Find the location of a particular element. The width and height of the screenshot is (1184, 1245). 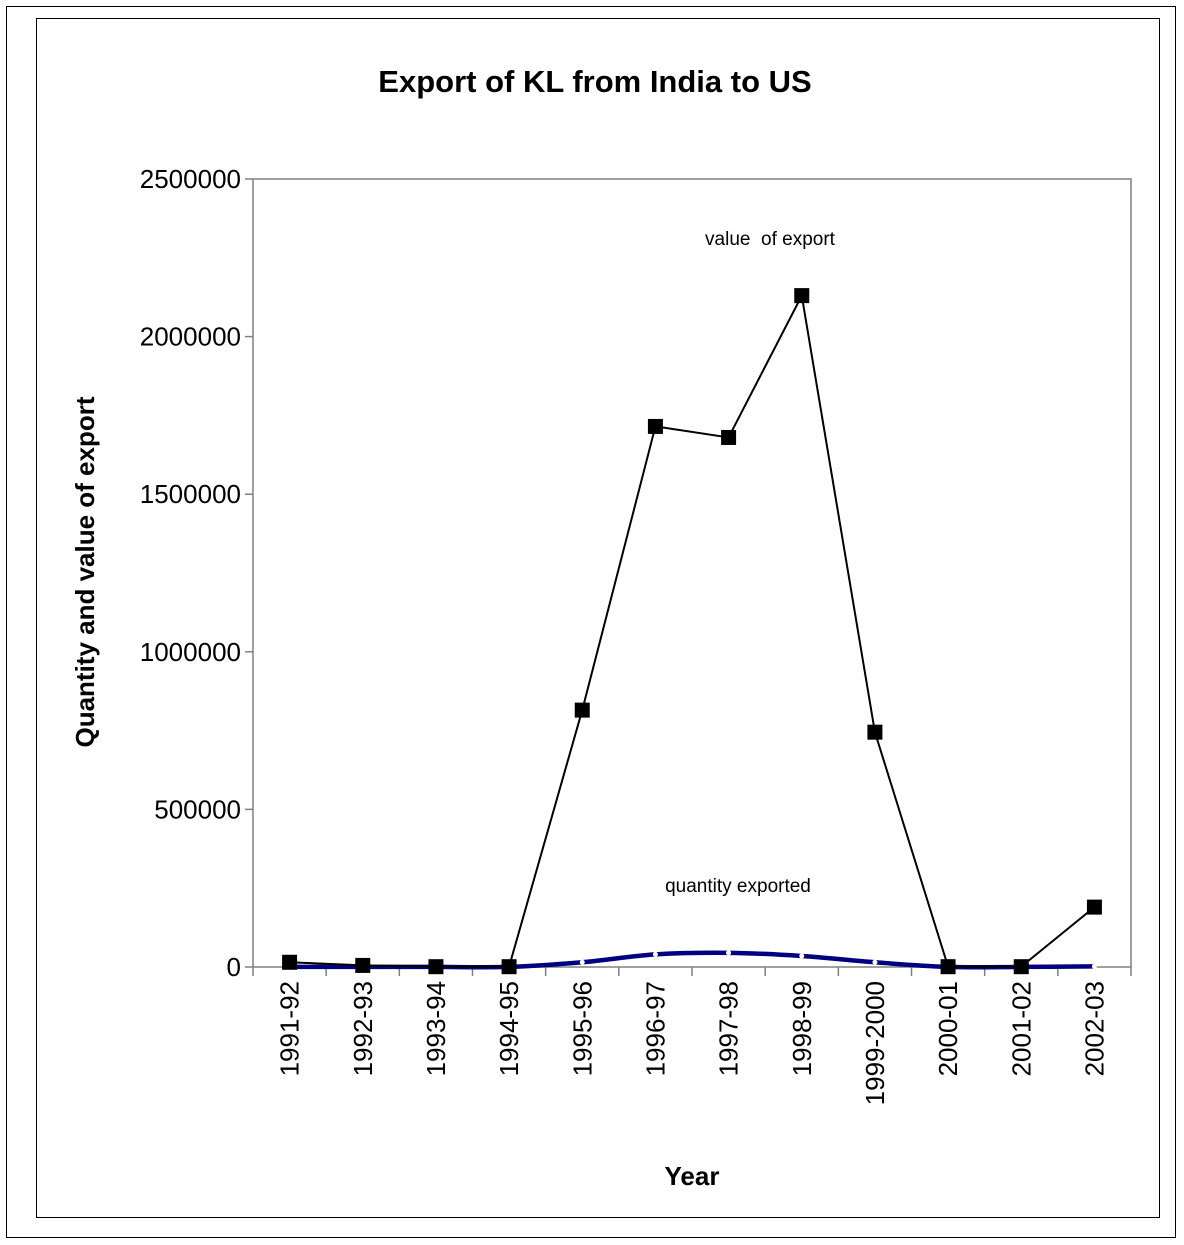

value-series-label: value of export is located at coordinates (770, 239).